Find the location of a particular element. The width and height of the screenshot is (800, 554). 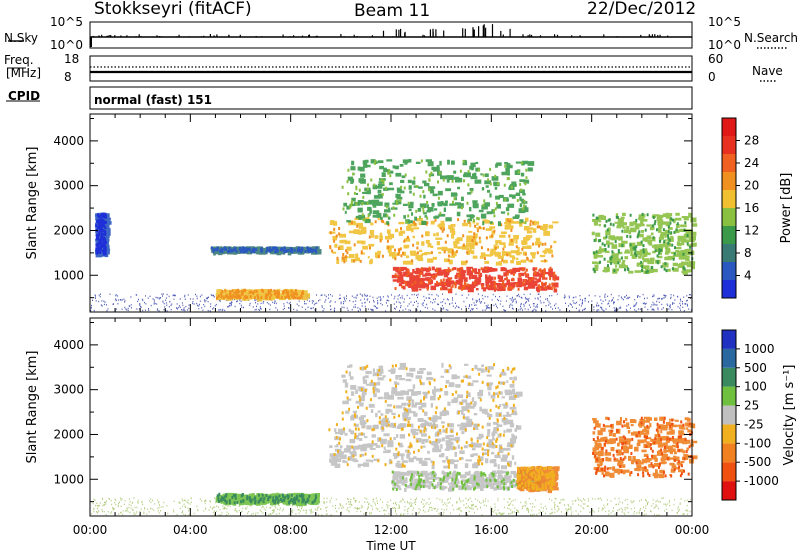

noise-tick-right-top: 10^5 is located at coordinates (724, 22).